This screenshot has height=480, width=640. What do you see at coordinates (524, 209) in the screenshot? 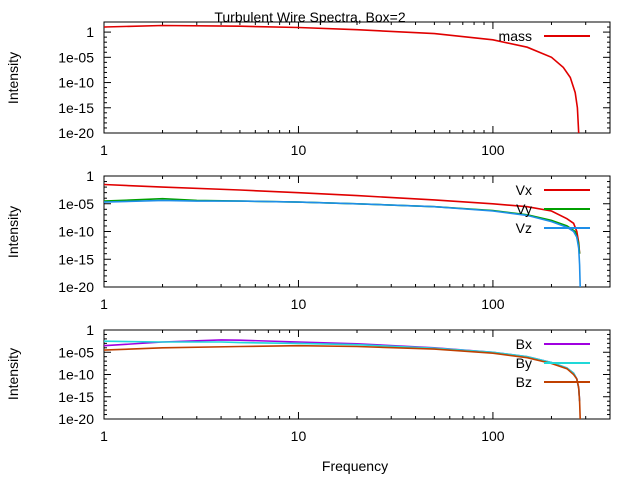
I see `legend-label-vy: Vy` at bounding box center [524, 209].